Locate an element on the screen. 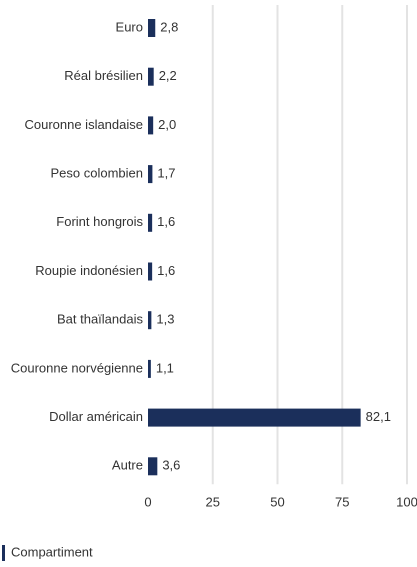 Image resolution: width=417 pixels, height=567 pixels. y-tick-label: Bat thaïlandais is located at coordinates (100, 319).